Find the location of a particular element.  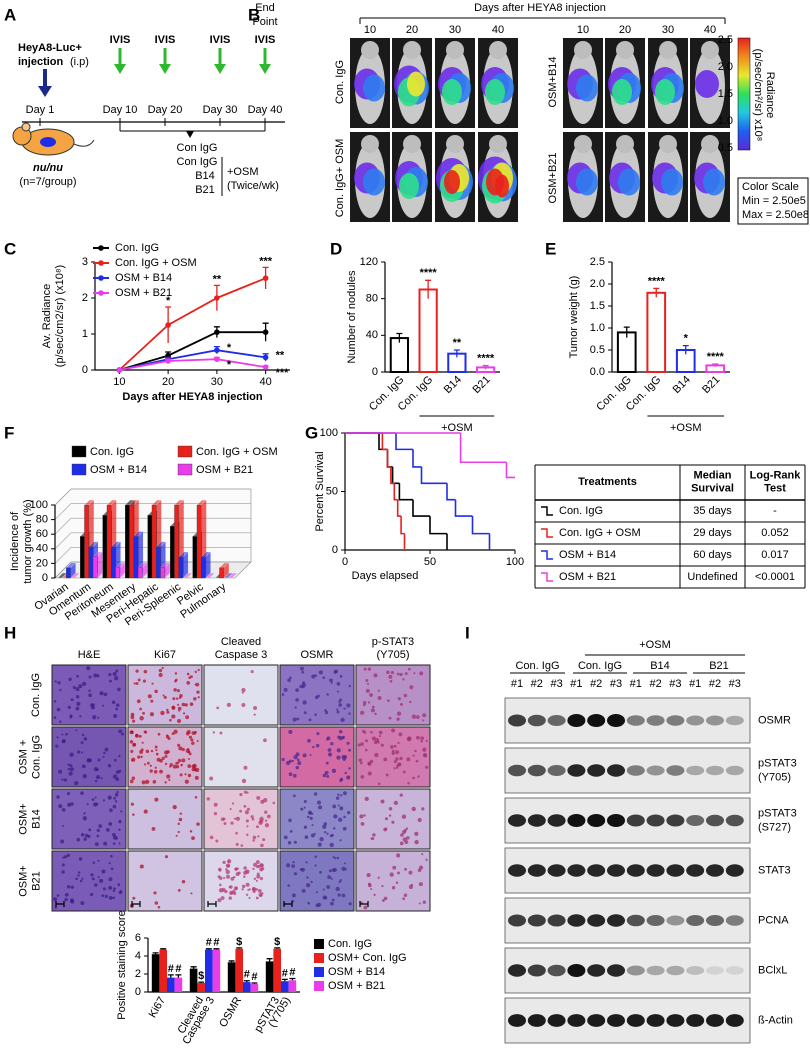

table-header: Median is located at coordinates (713, 475).